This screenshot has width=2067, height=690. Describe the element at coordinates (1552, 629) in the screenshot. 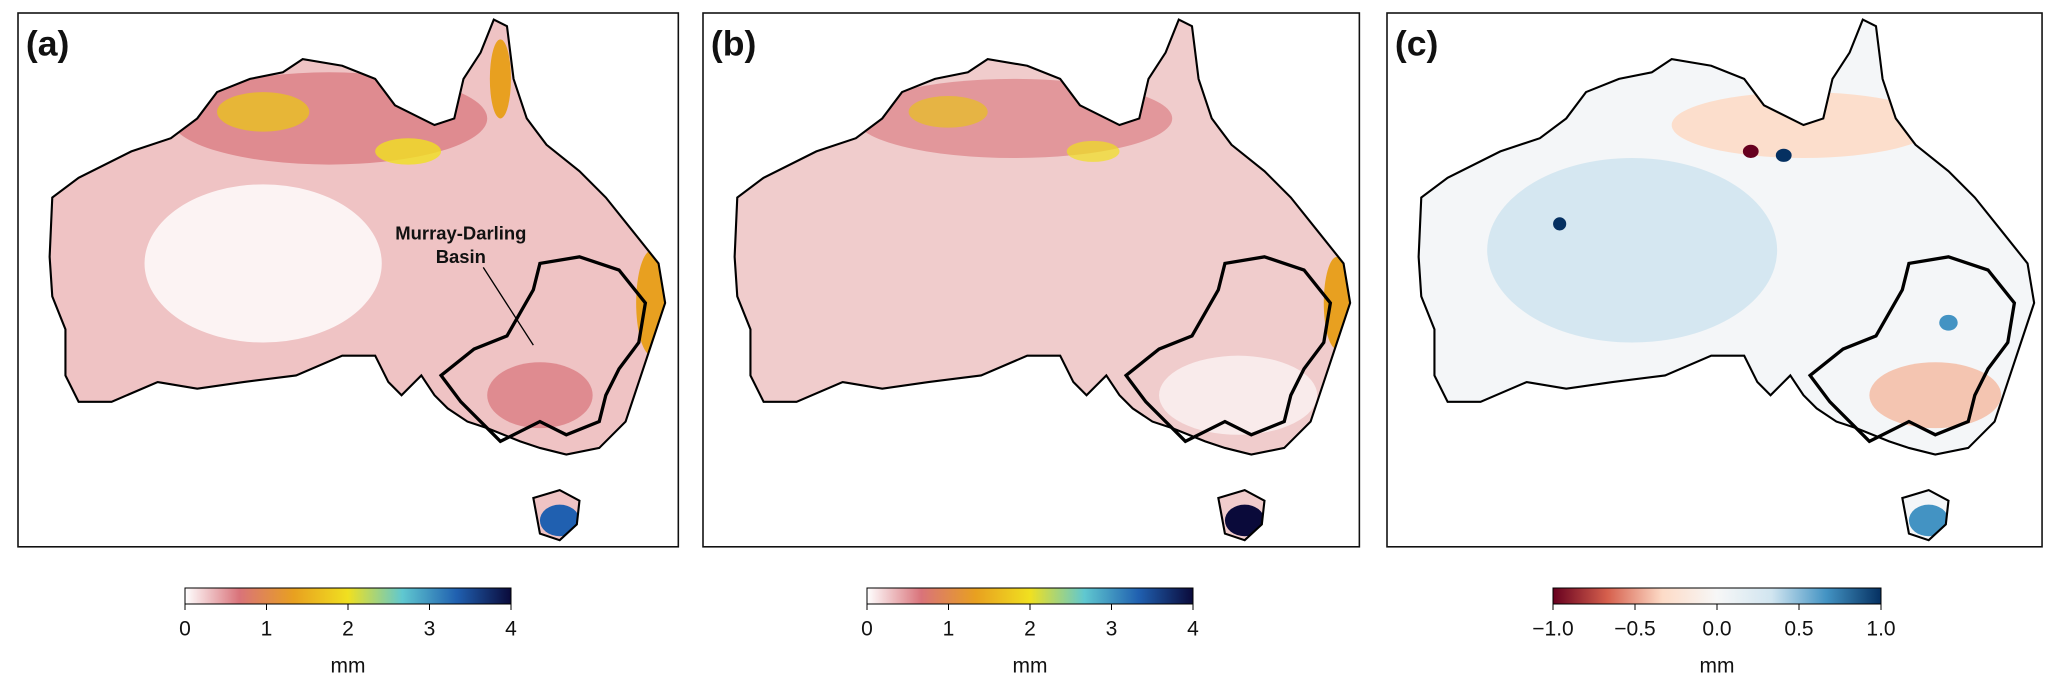

I see `colorbar-tick-label: −1.0` at that location.